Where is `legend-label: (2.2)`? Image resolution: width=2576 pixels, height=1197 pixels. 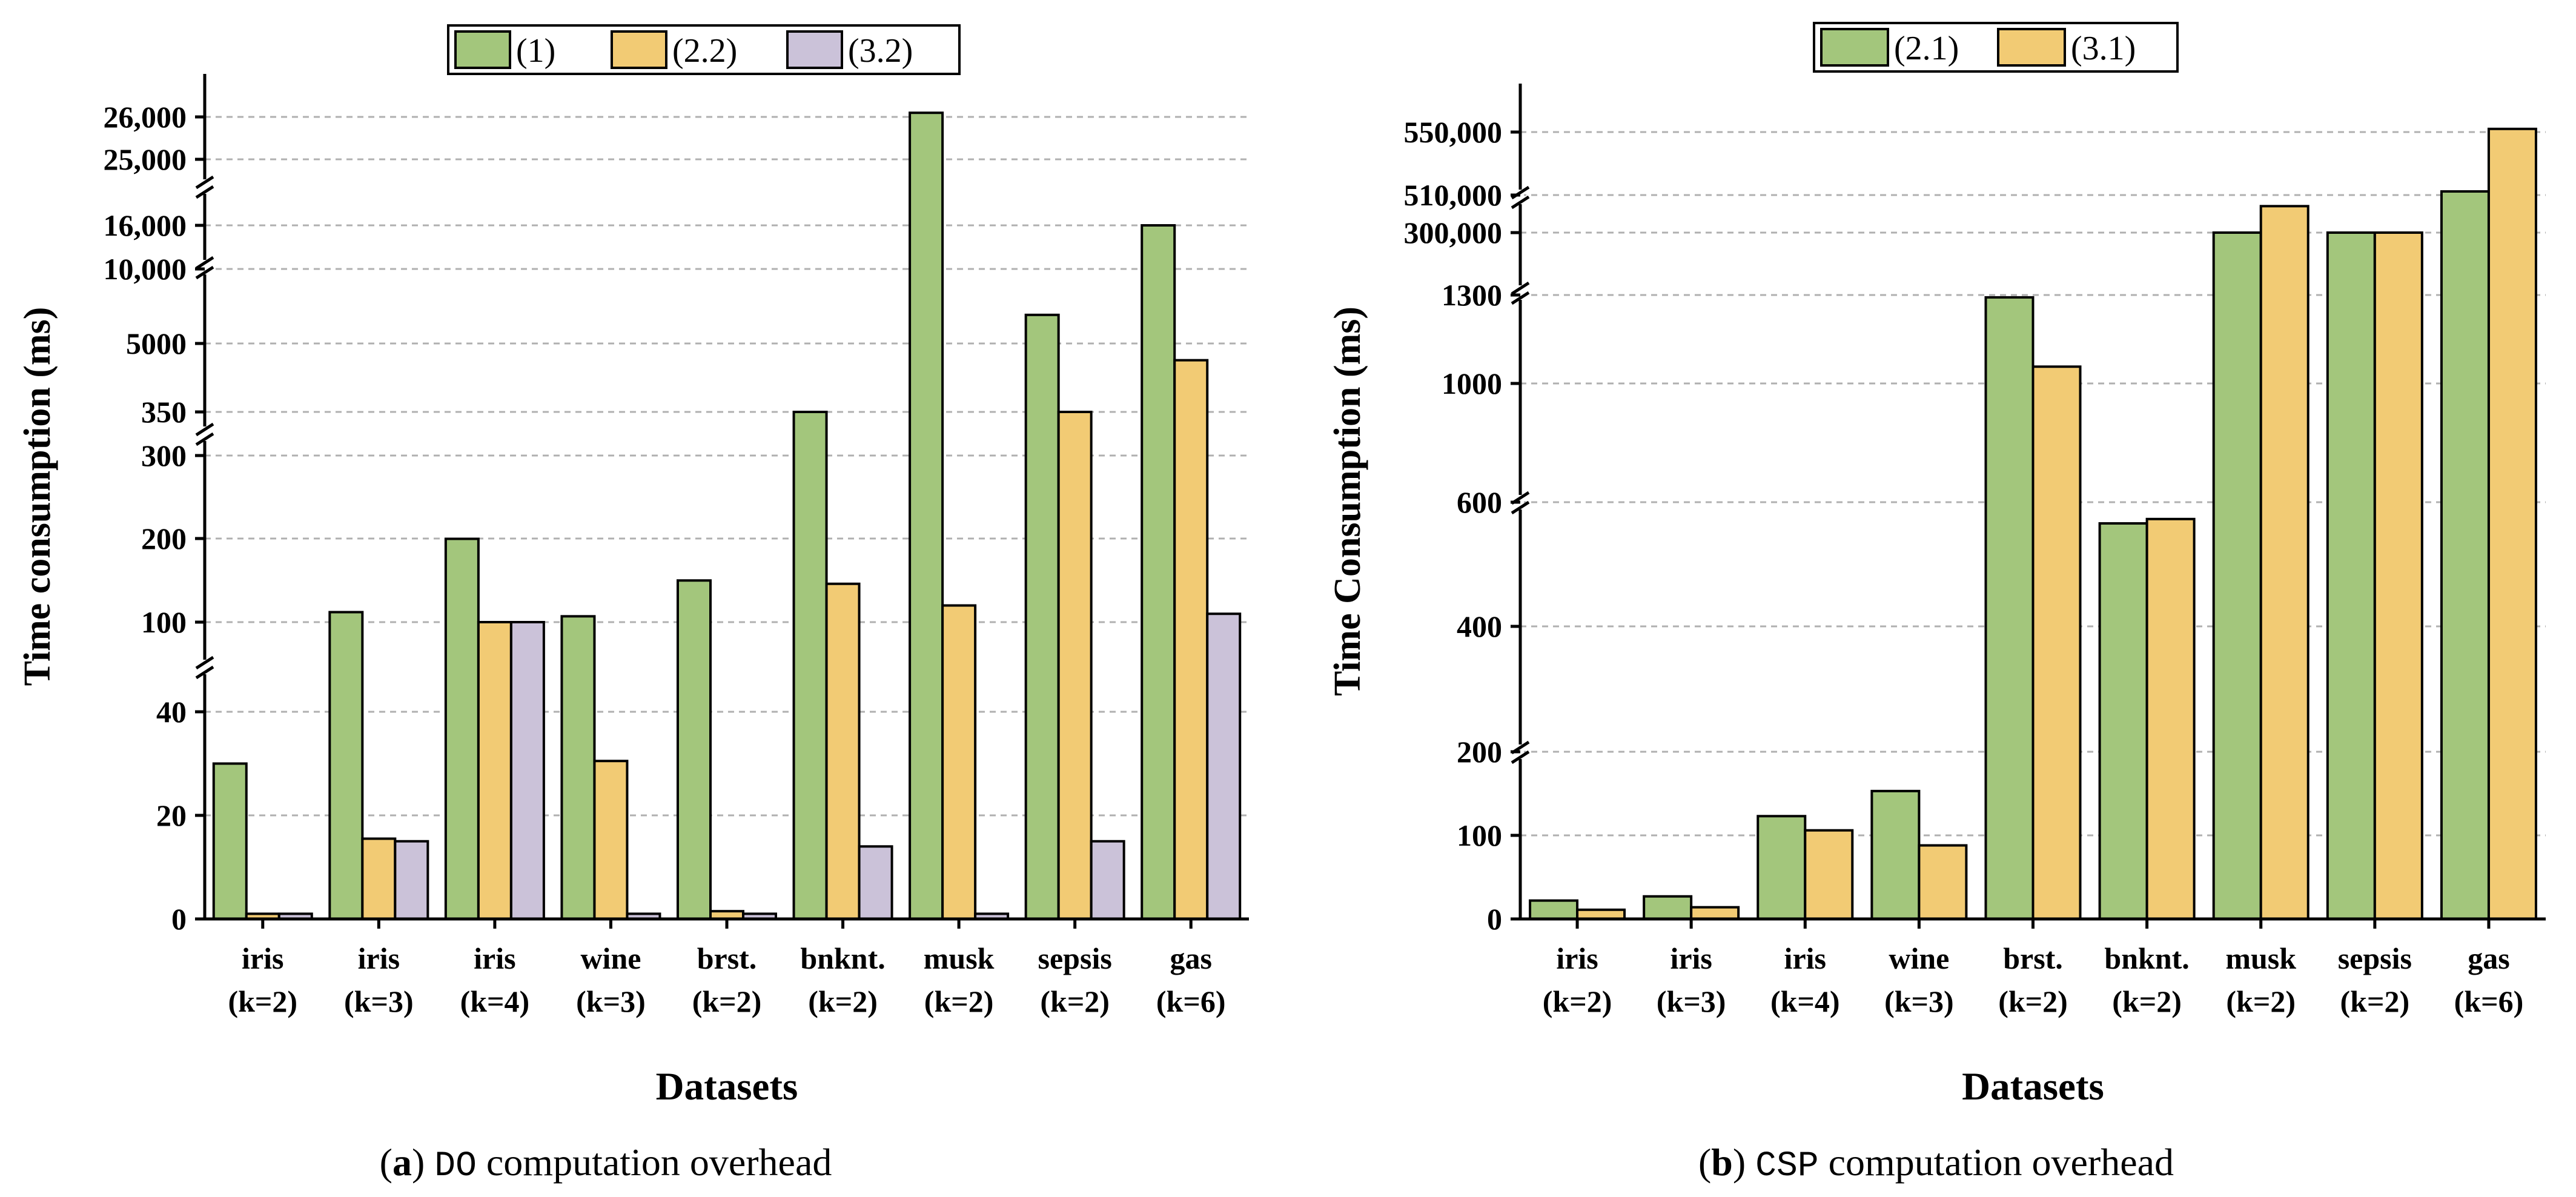 legend-label: (2.2) is located at coordinates (704, 51).